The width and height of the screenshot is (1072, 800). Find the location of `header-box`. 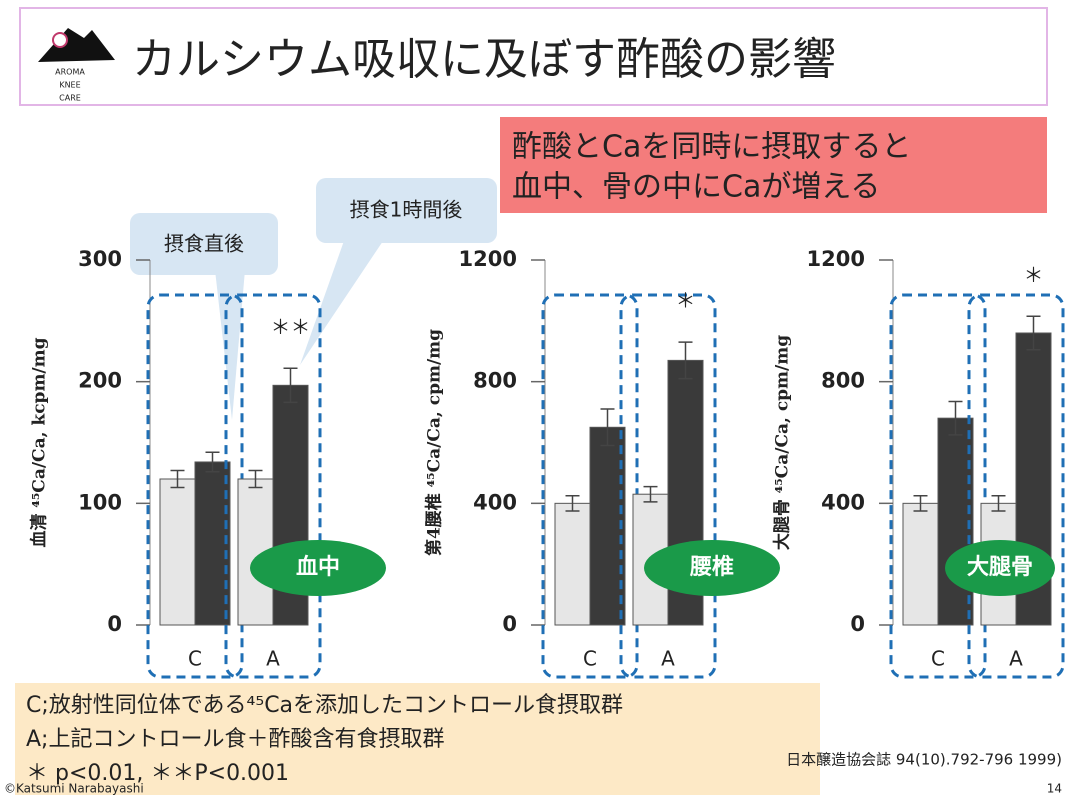

header-box is located at coordinates (533, 56).